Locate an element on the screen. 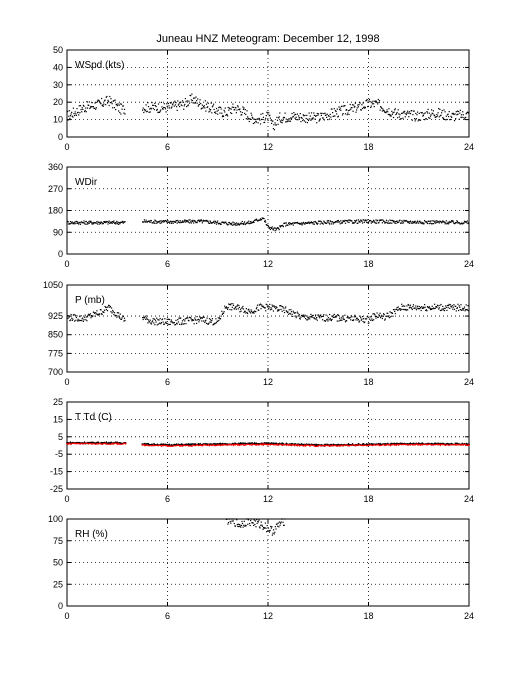  y-tick-label: 850 is located at coordinates (55, 335).